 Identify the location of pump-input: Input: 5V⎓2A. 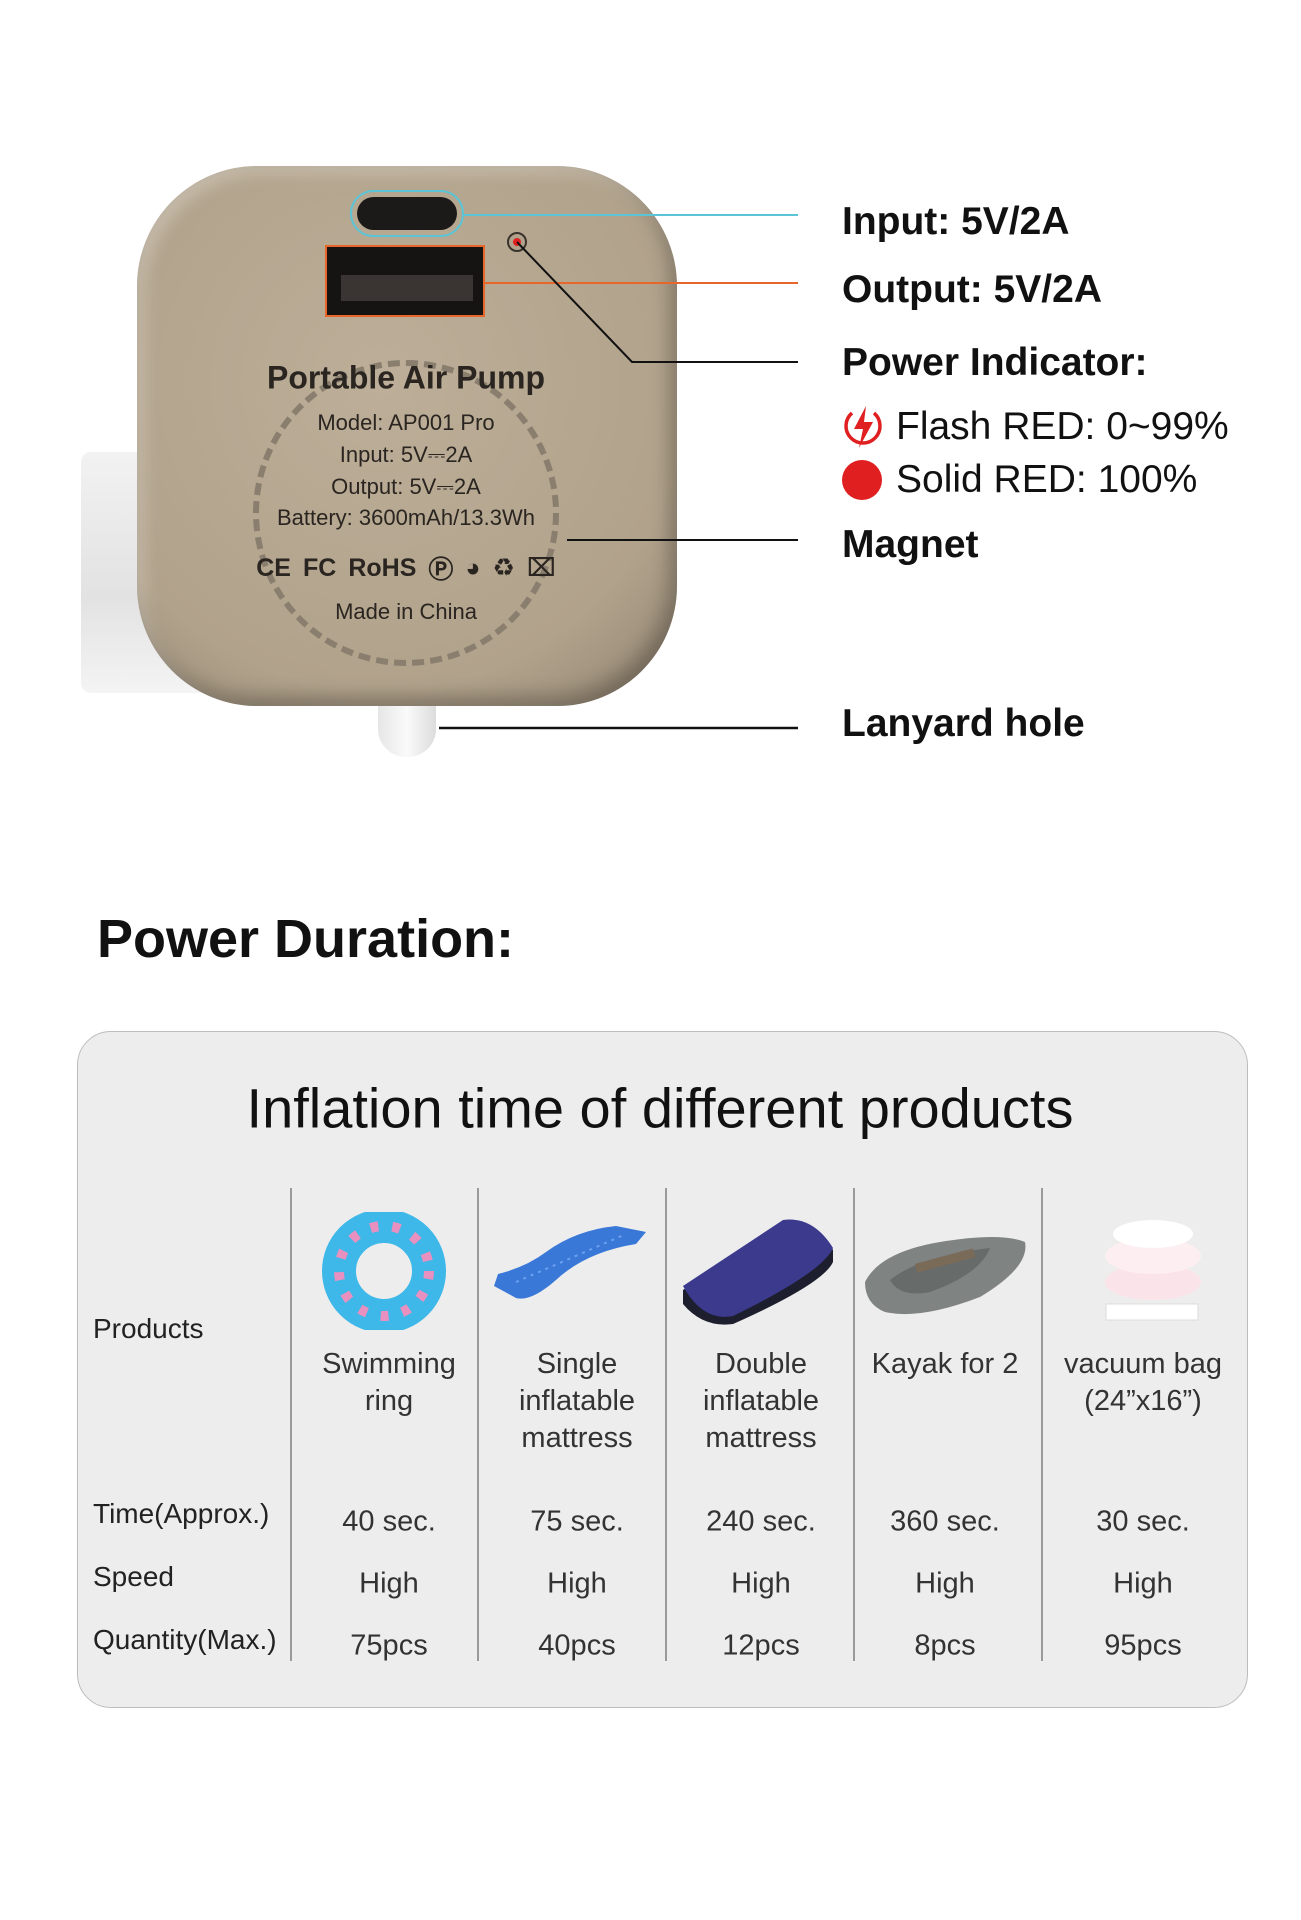
(406, 454).